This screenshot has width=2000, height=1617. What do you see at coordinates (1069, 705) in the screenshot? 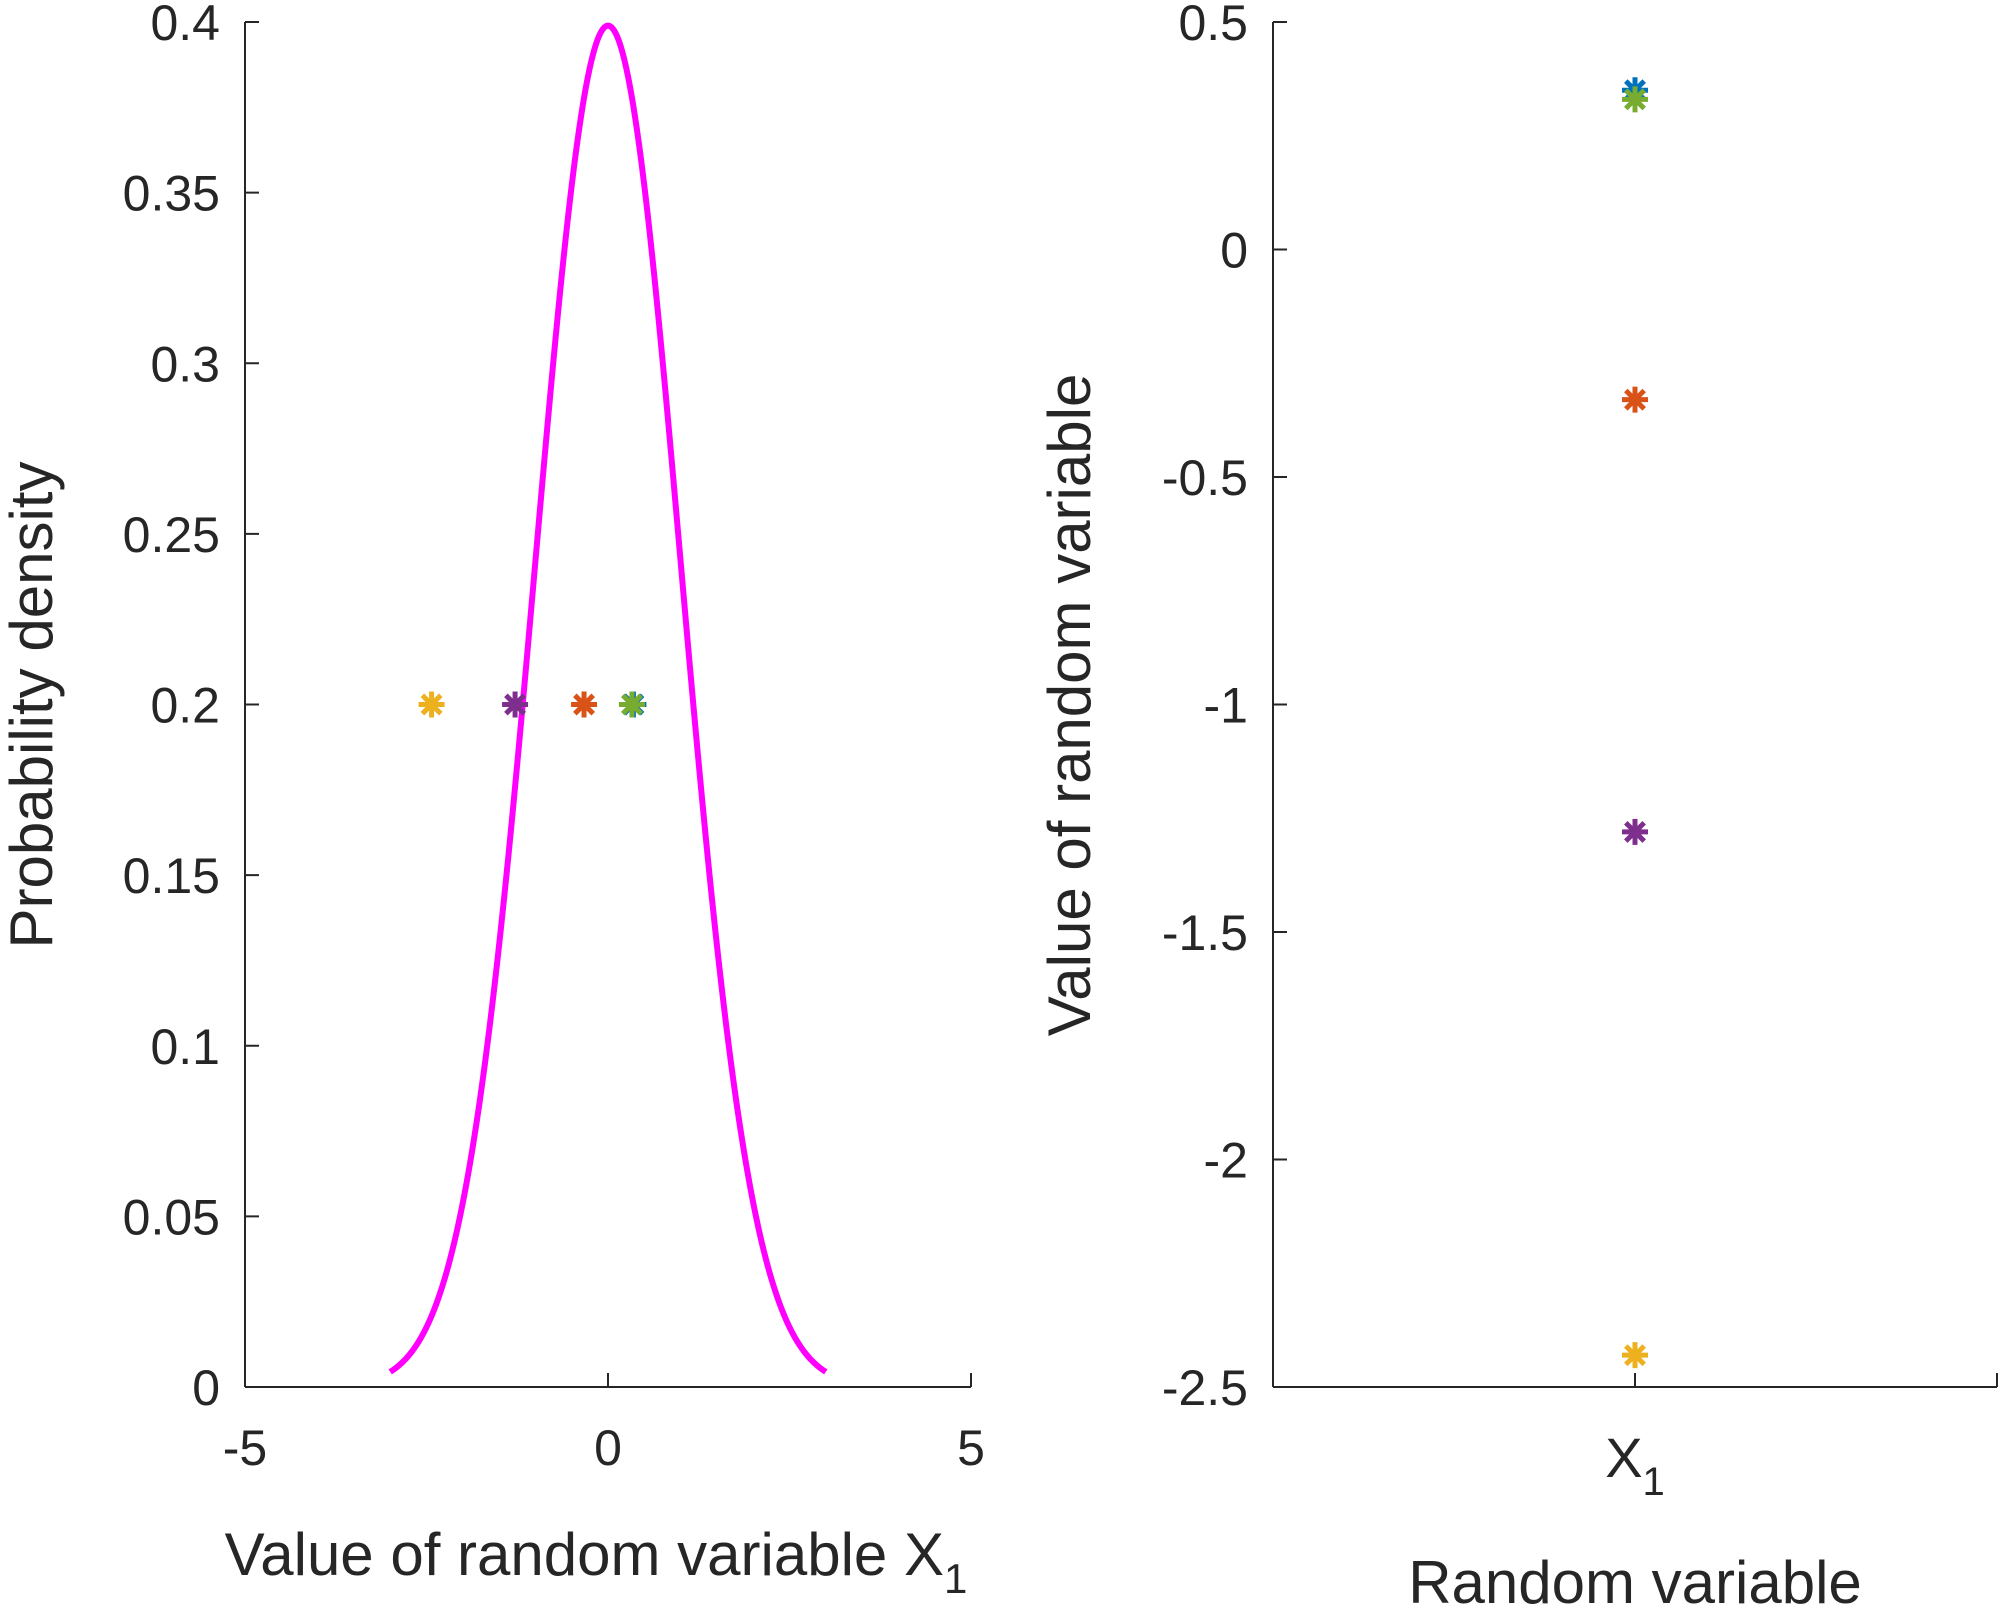
I see `right-ylabel: Value of random variable` at bounding box center [1069, 705].